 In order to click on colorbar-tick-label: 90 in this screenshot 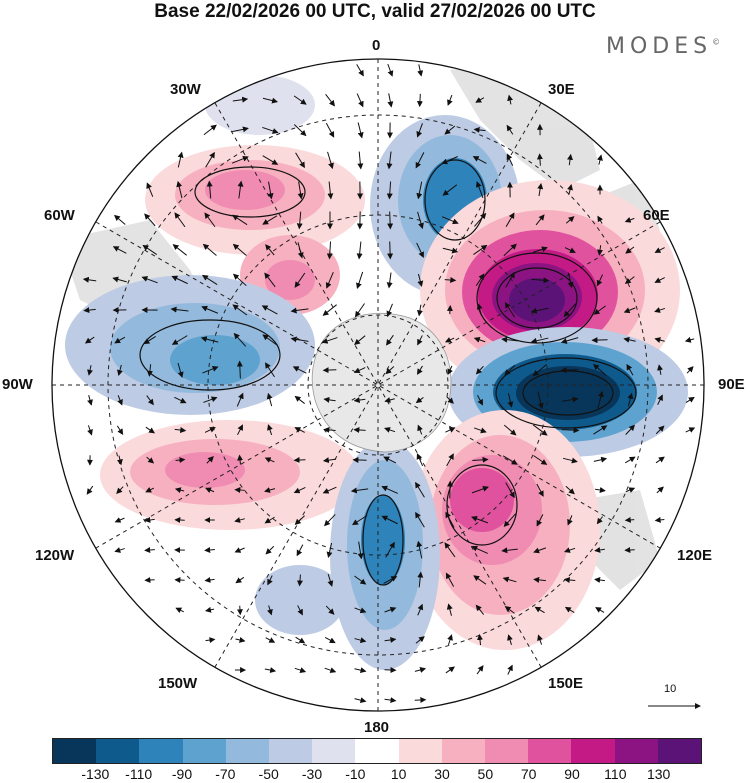, I will do `click(572, 774)`.